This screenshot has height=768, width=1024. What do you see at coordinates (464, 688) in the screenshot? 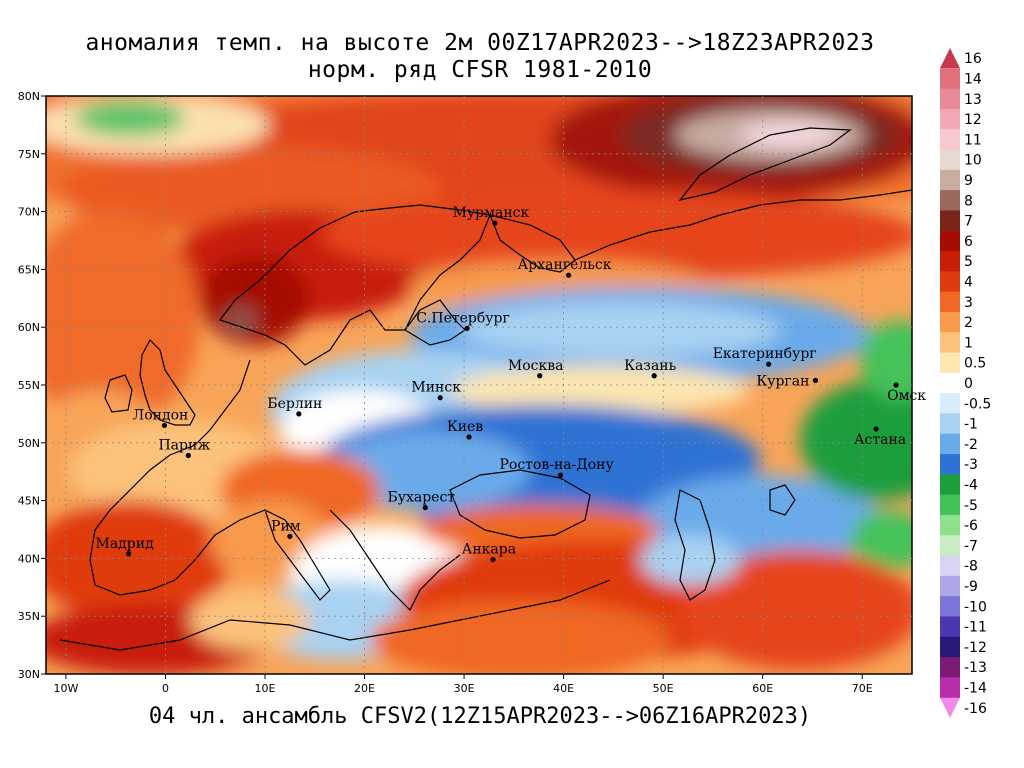
I see `lon-tick-label: 30E` at bounding box center [464, 688].